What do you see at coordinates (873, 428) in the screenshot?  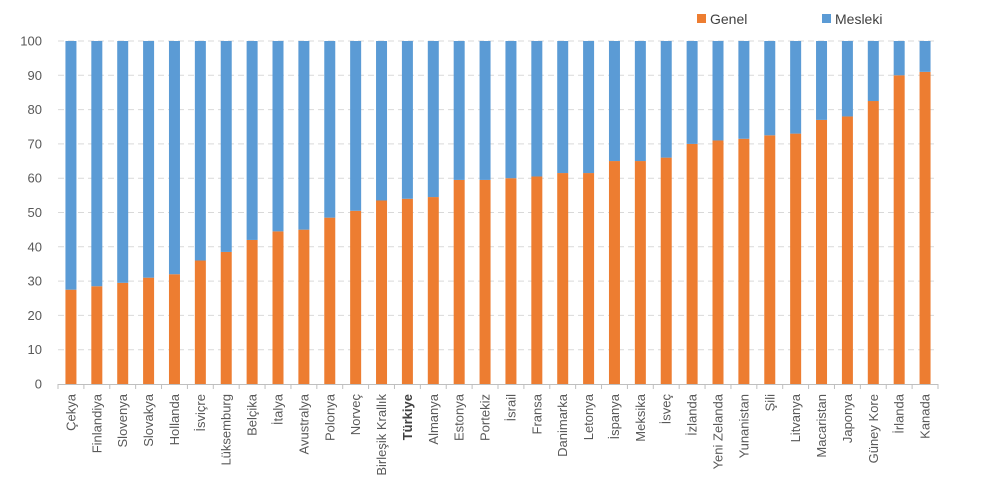 I see `x-category-label: Güney Kore` at bounding box center [873, 428].